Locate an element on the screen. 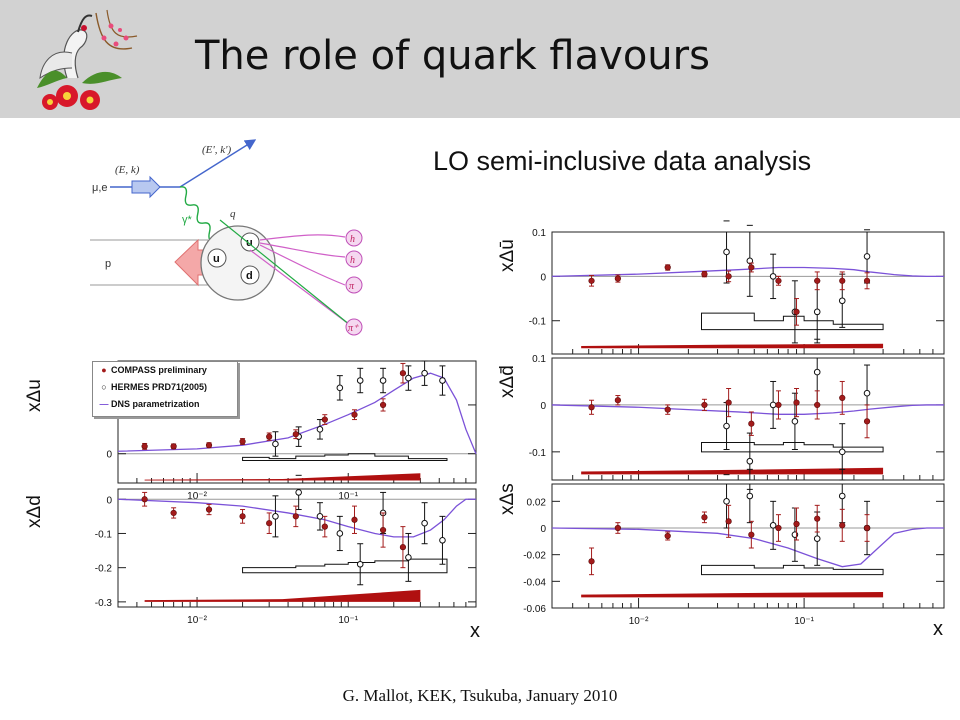 The image size is (960, 720). quark-d-circle is located at coordinates (250, 275).